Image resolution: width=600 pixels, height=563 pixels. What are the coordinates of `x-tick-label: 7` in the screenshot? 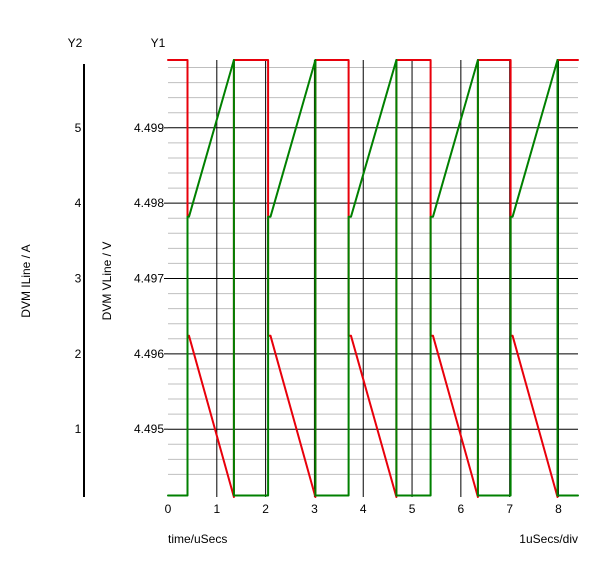 It's located at (509, 509).